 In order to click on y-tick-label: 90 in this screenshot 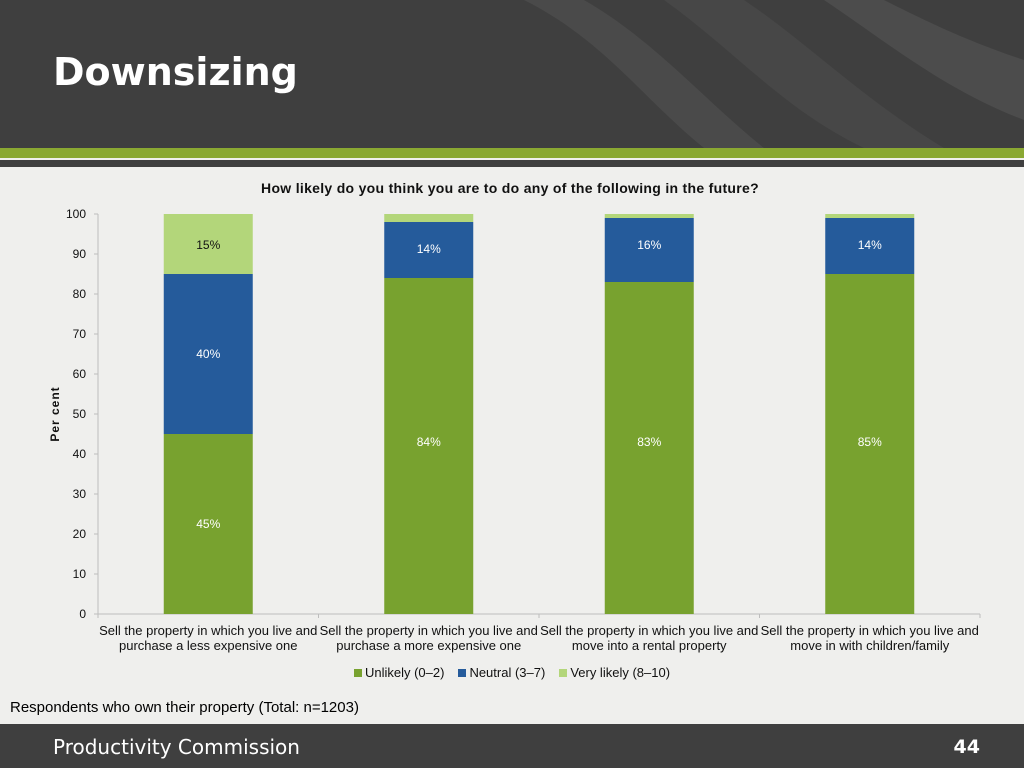, I will do `click(80, 254)`.